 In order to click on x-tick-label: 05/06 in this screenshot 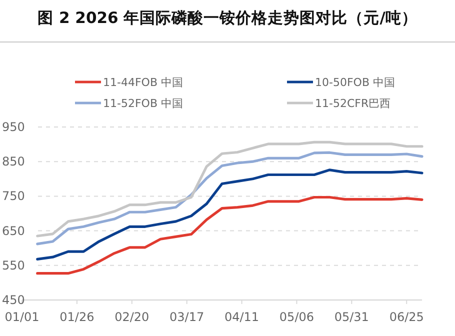, I will do `click(296, 317)`.